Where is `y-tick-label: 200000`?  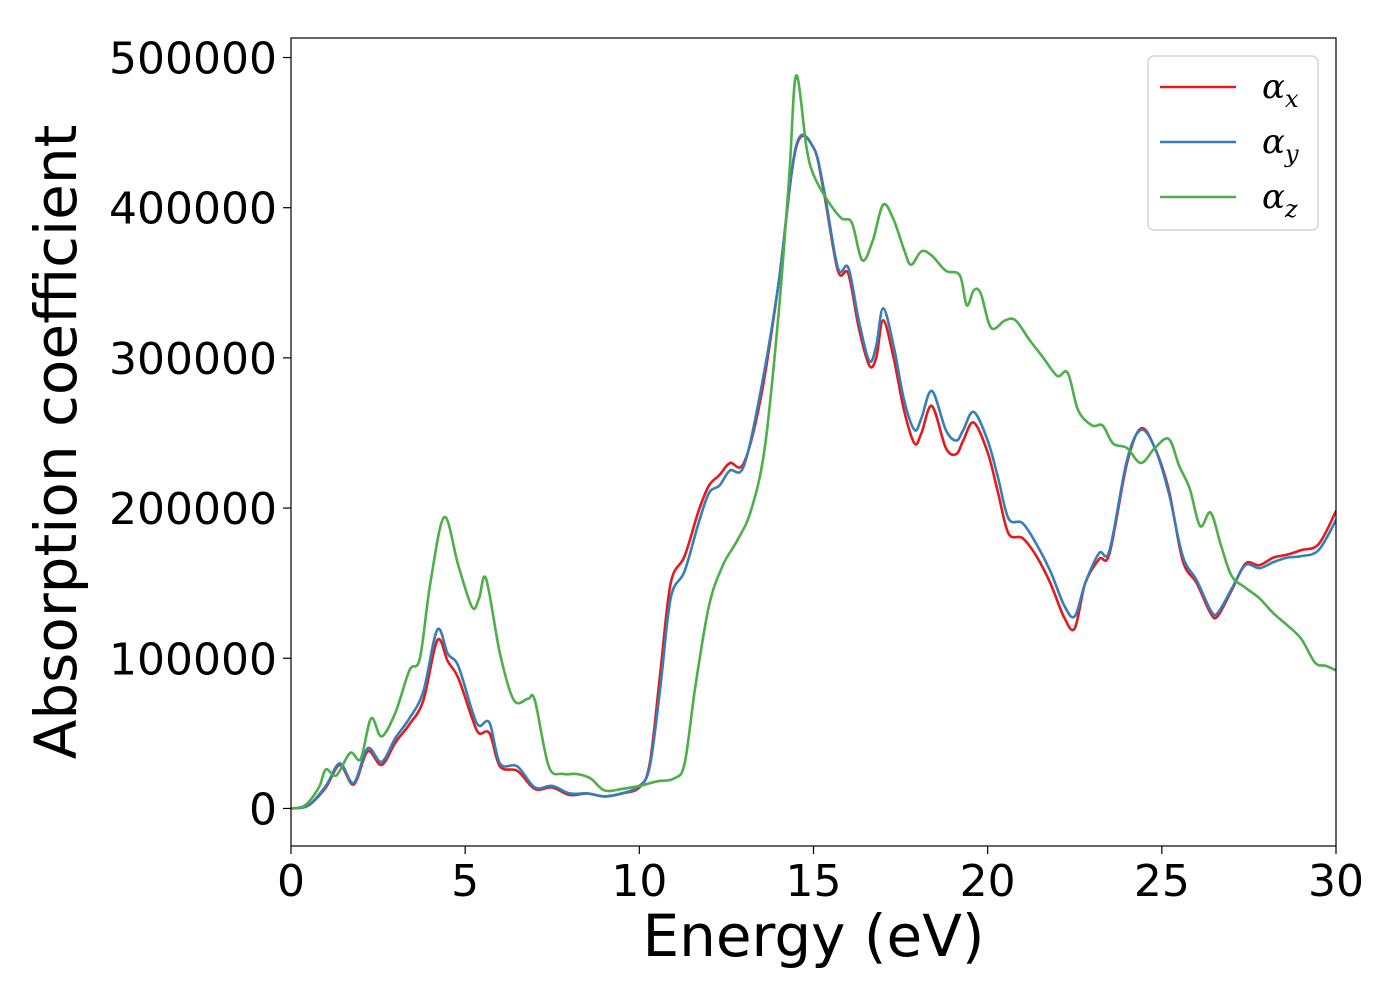 y-tick-label: 200000 is located at coordinates (193, 509).